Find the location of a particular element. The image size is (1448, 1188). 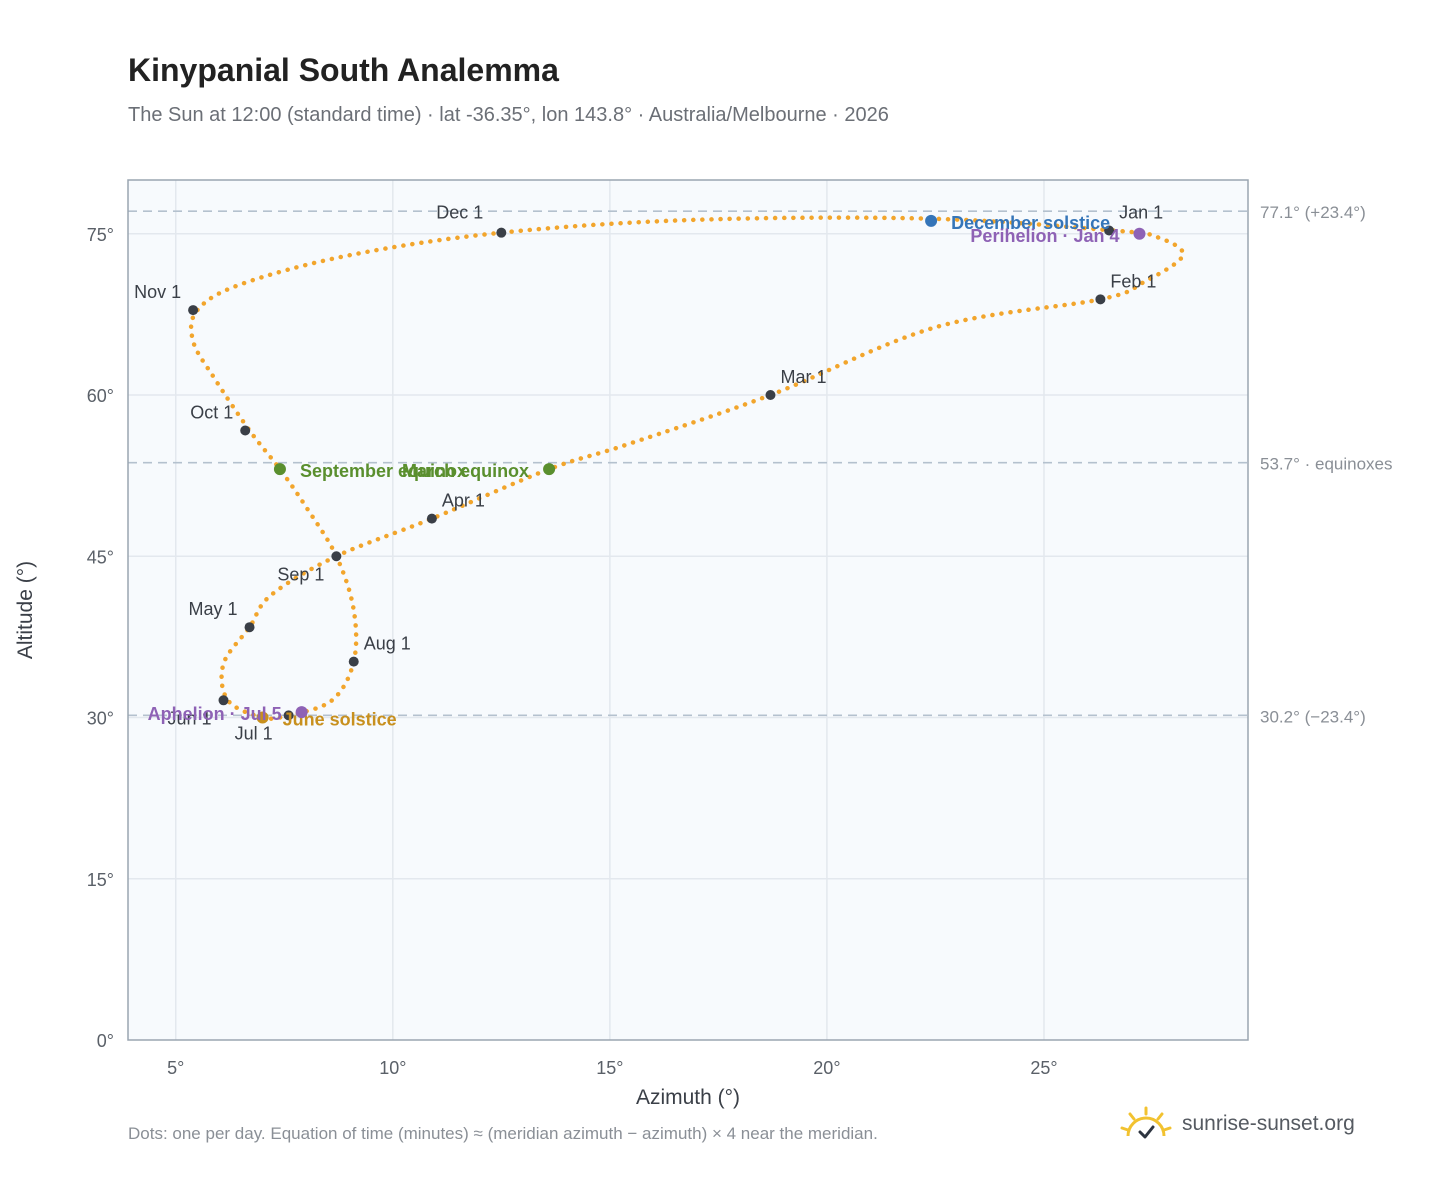

month-marker-label: Apr 1 is located at coordinates (463, 501).